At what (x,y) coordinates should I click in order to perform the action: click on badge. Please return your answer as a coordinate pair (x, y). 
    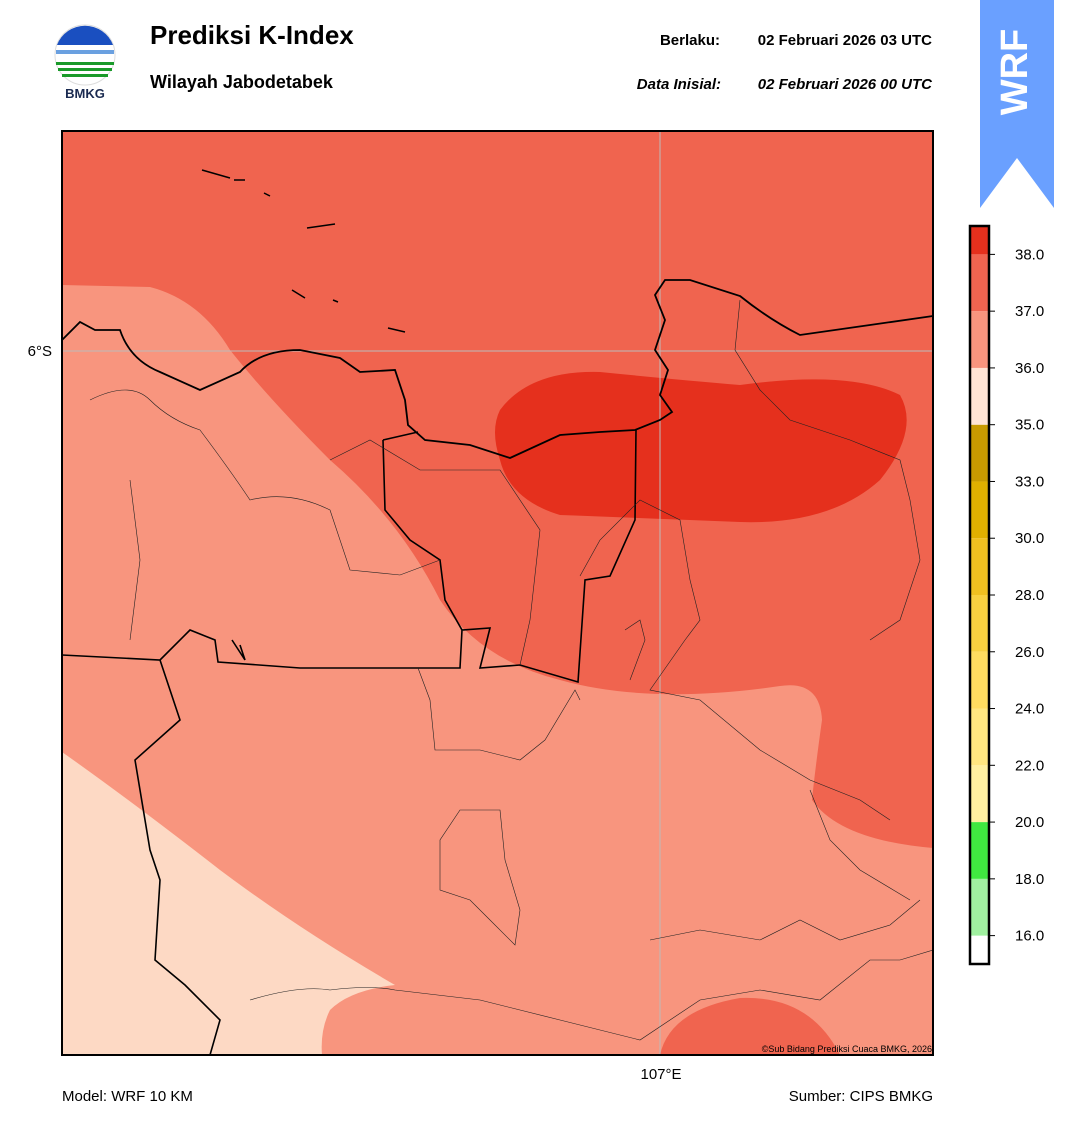
    Looking at the image, I should click on (1017, 104).